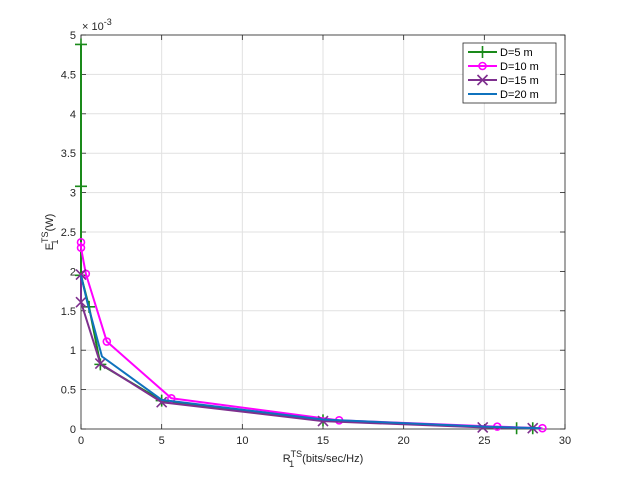 Image resolution: width=623 pixels, height=482 pixels. I want to click on y-tick-label: 0, so click(73, 430).